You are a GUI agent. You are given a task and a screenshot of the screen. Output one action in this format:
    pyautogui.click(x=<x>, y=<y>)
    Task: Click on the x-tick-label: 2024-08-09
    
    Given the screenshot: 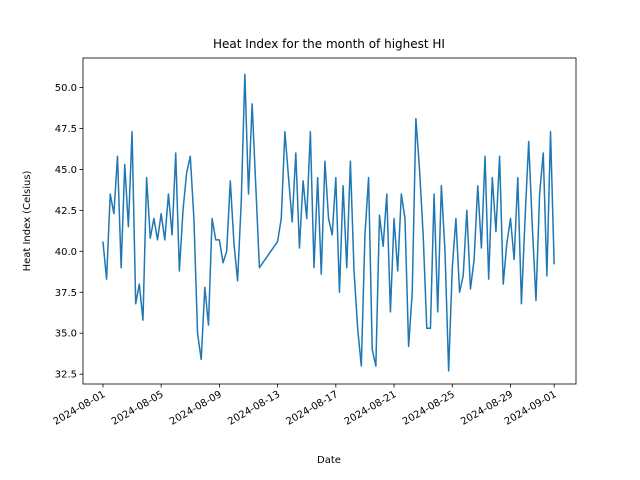 What is the action you would take?
    pyautogui.click(x=196, y=408)
    